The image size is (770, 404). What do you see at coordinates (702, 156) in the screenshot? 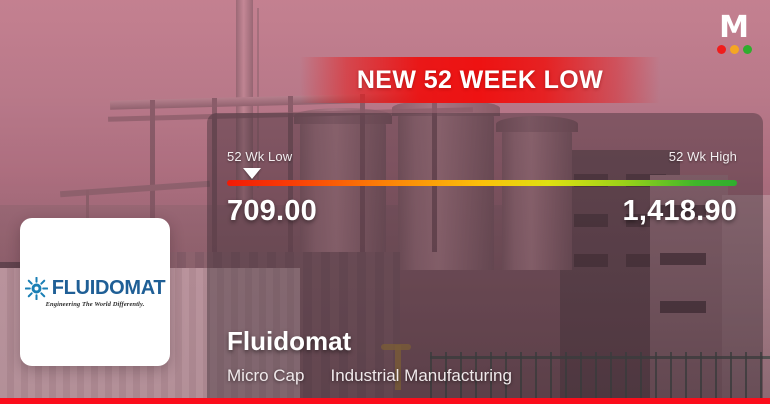
I see `range-high-label: 52 Wk High` at bounding box center [702, 156].